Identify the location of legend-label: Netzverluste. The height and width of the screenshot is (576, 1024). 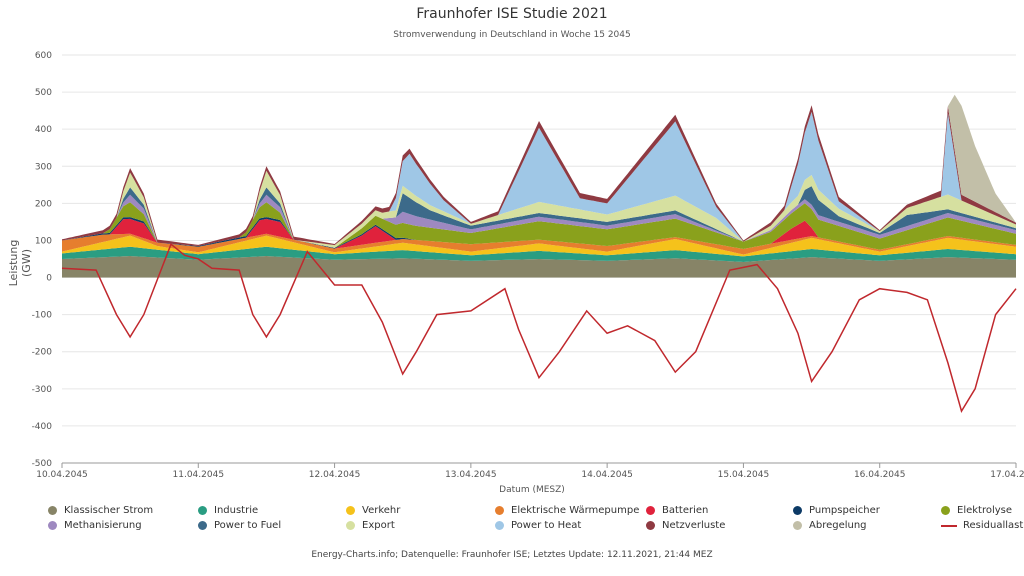
(694, 525).